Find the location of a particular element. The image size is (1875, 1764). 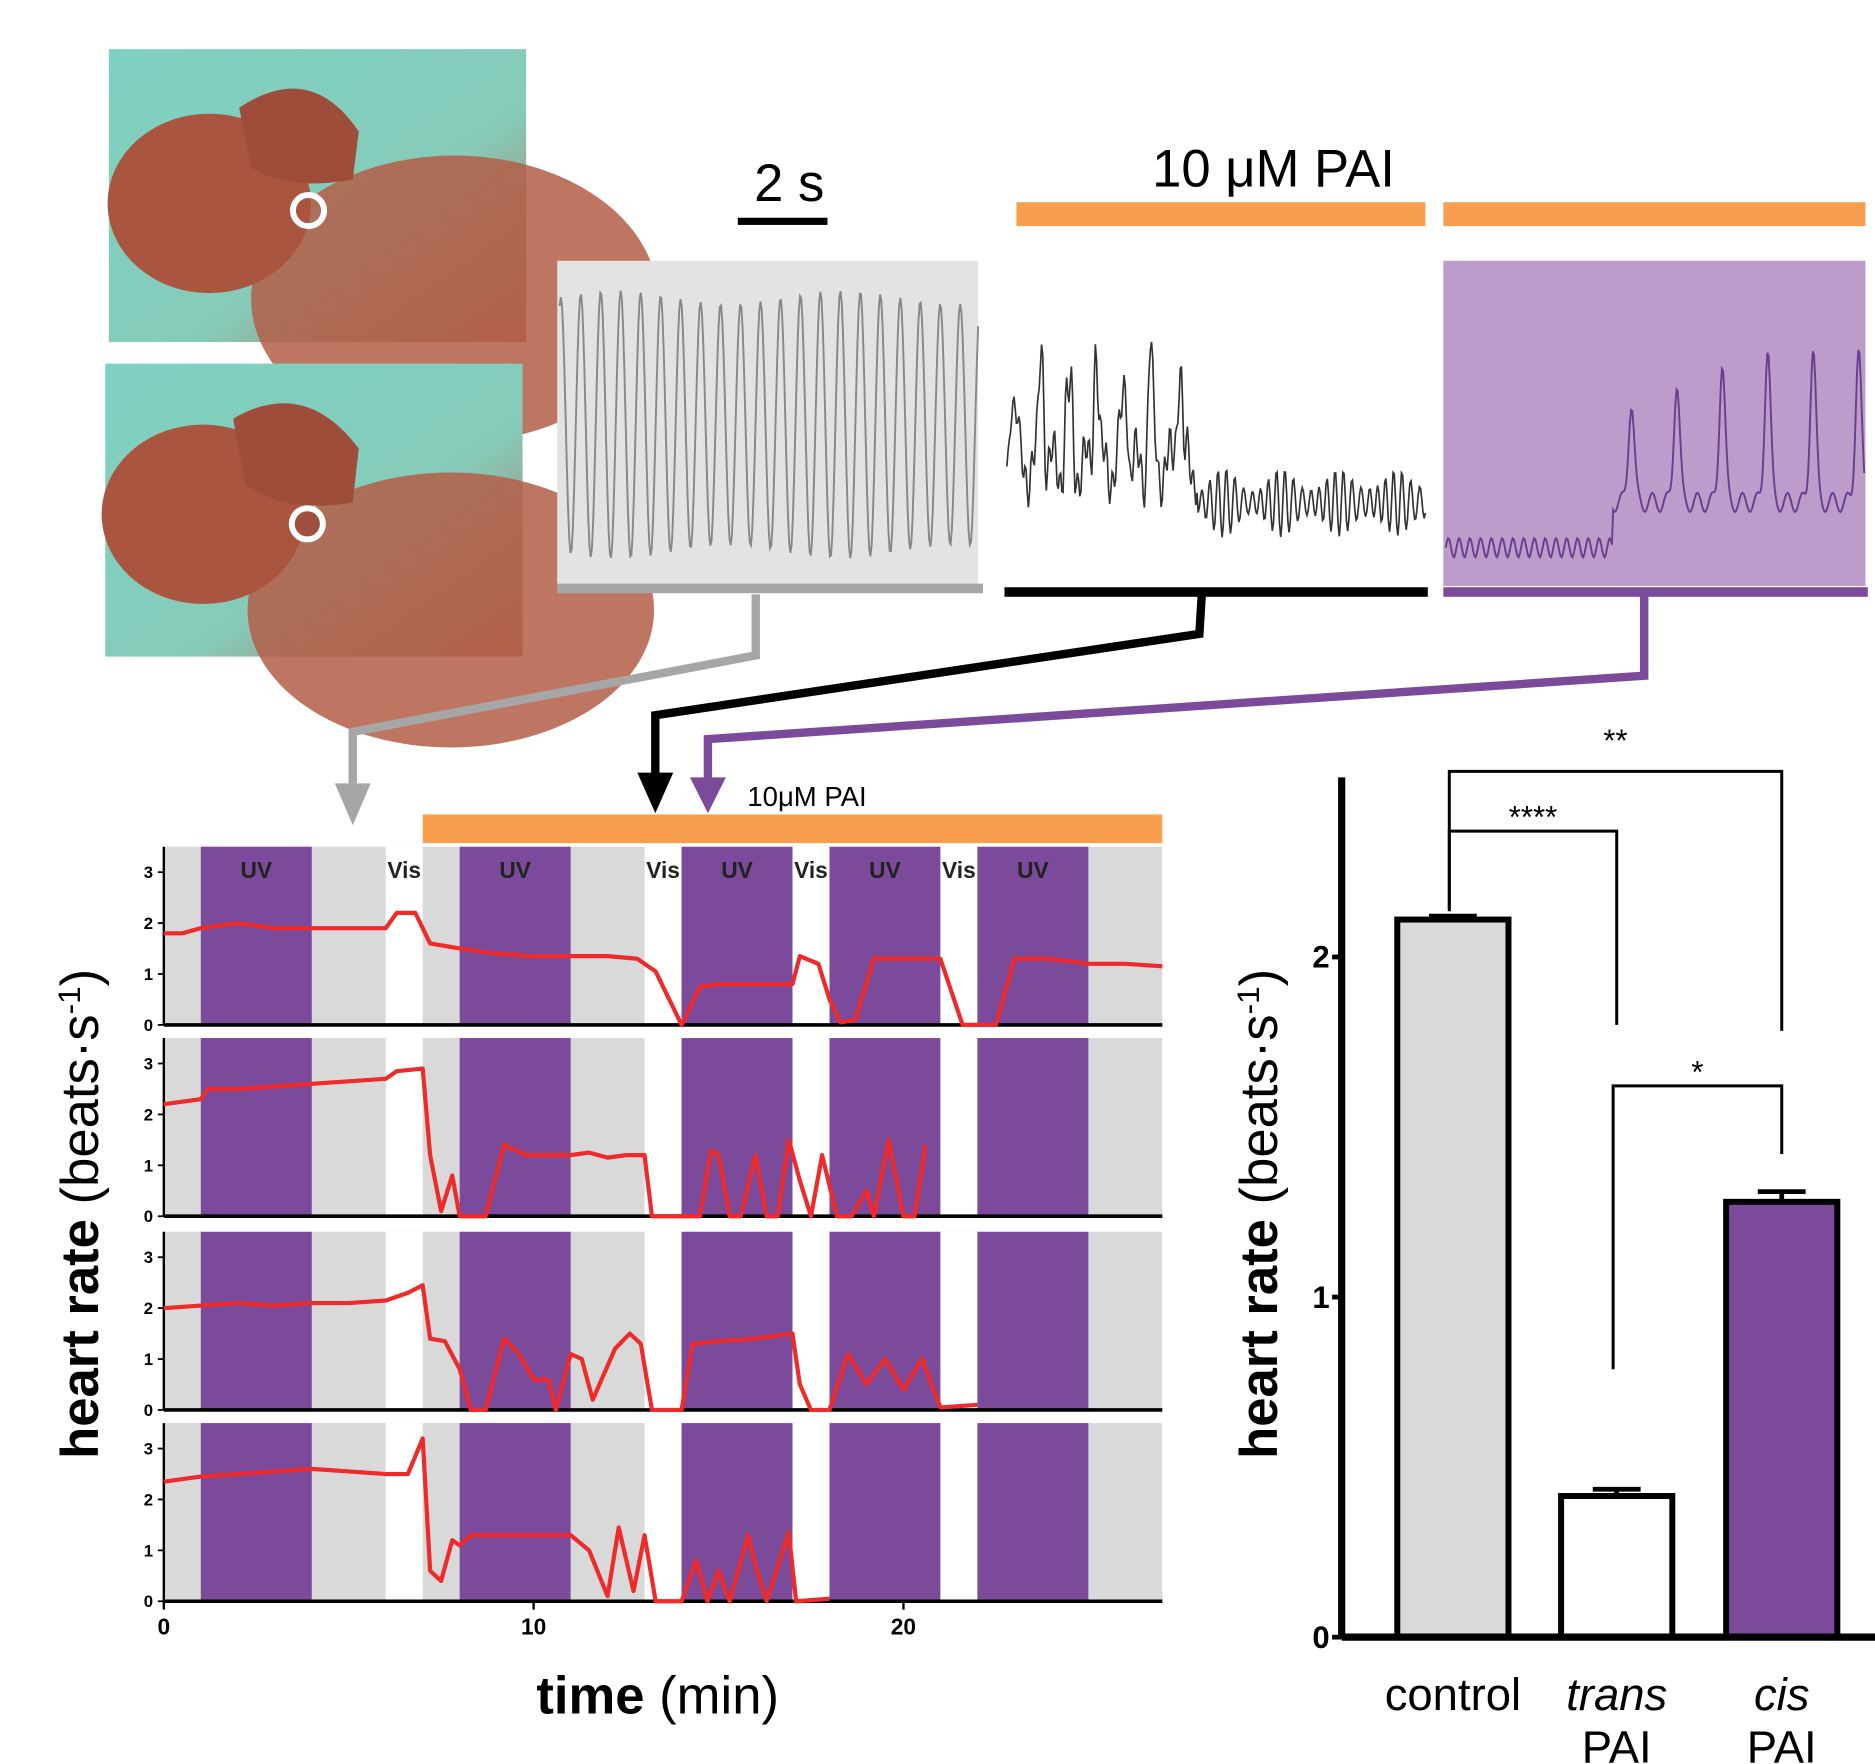

cis-trace is located at coordinates (1655, 454).